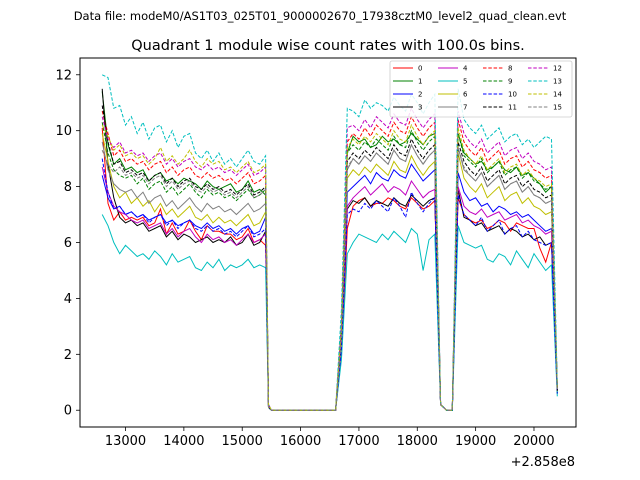 Image resolution: width=640 pixels, height=480 pixels. What do you see at coordinates (242, 441) in the screenshot?
I see `x-tick-label: 15000` at bounding box center [242, 441].